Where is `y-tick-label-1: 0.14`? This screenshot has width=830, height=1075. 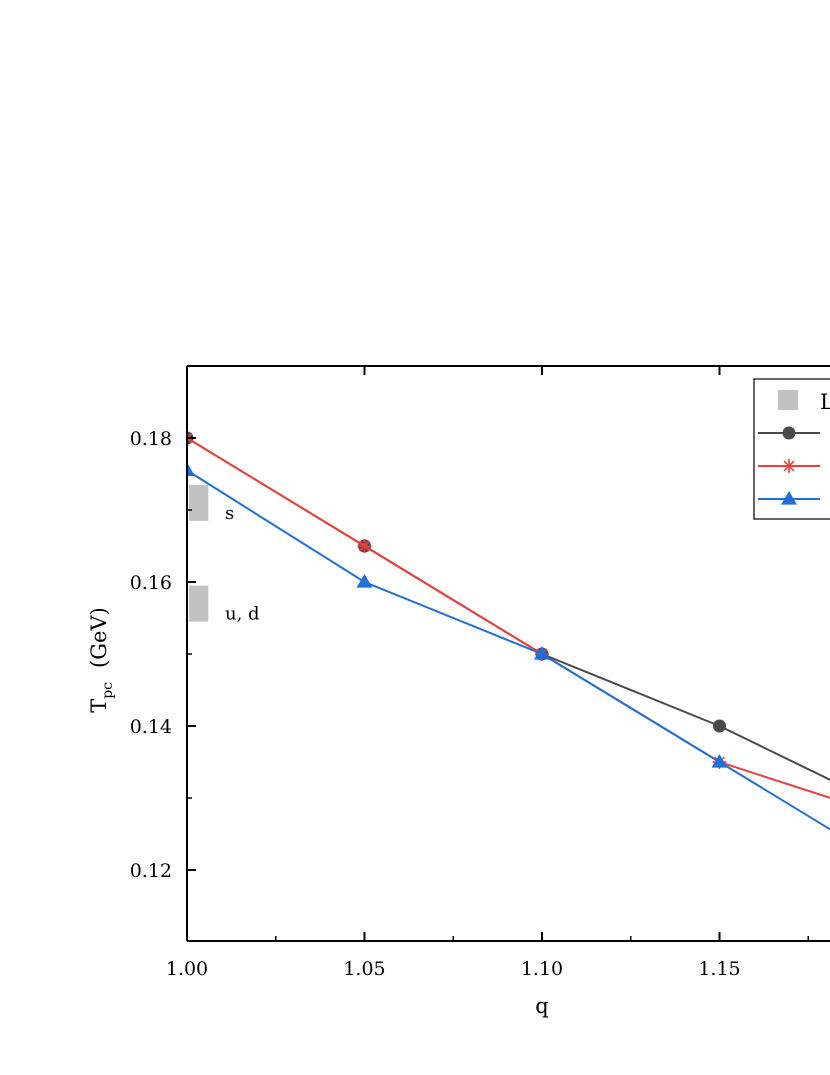 y-tick-label-1: 0.14 is located at coordinates (151, 727).